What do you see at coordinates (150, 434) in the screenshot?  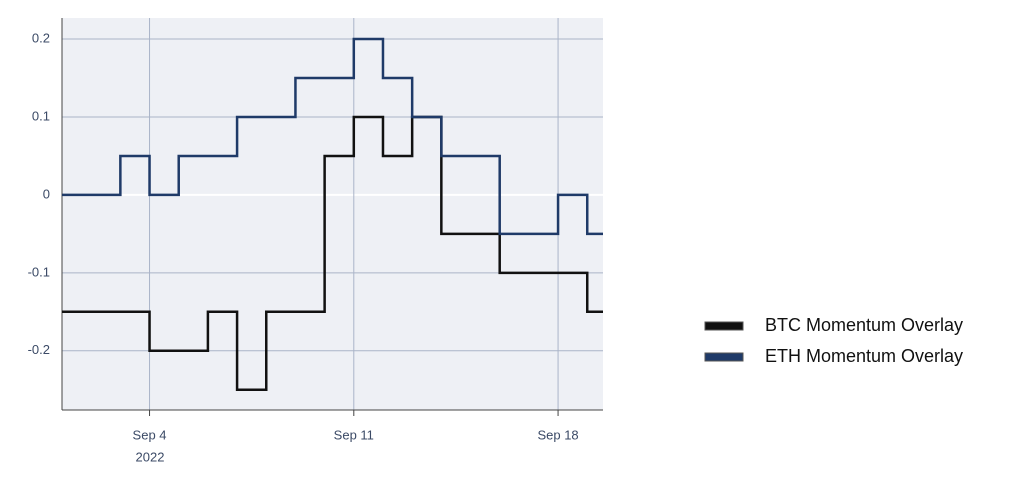 I see `x-tick-label: Sep 4` at bounding box center [150, 434].